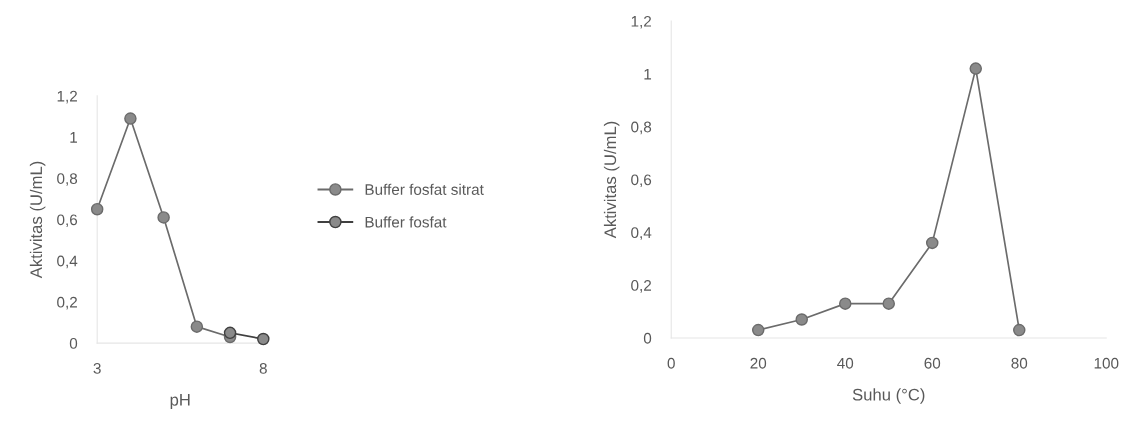  Describe the element at coordinates (180, 402) in the screenshot. I see `x-axis-title: pH` at that location.